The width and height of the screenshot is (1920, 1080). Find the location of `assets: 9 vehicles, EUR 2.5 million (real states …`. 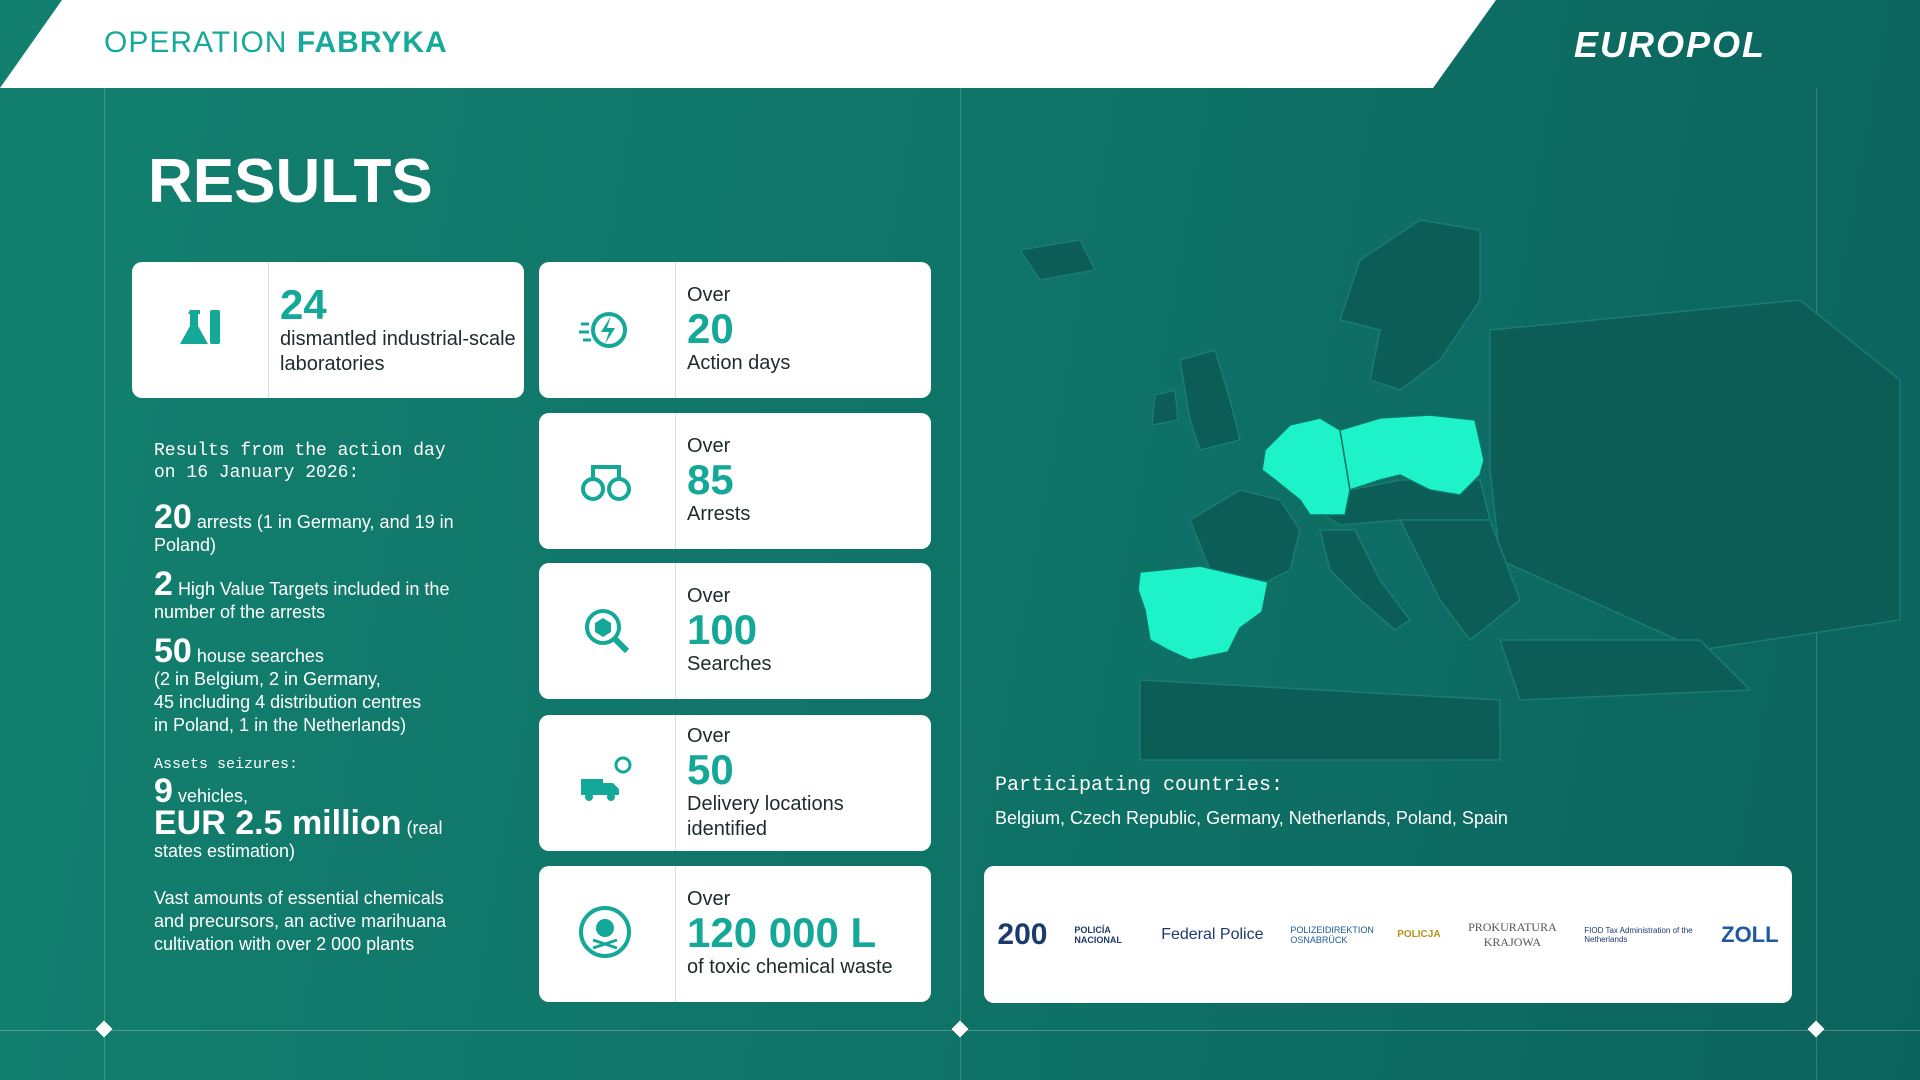

assets: 9 vehicles, EUR 2.5 million (real states … is located at coordinates (314, 818).